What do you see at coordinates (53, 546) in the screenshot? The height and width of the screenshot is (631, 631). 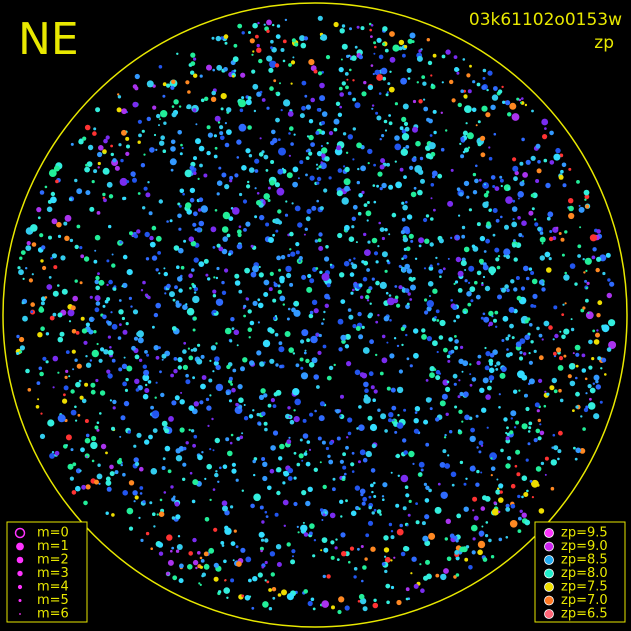 I see `magnitude-label: m=1` at bounding box center [53, 546].